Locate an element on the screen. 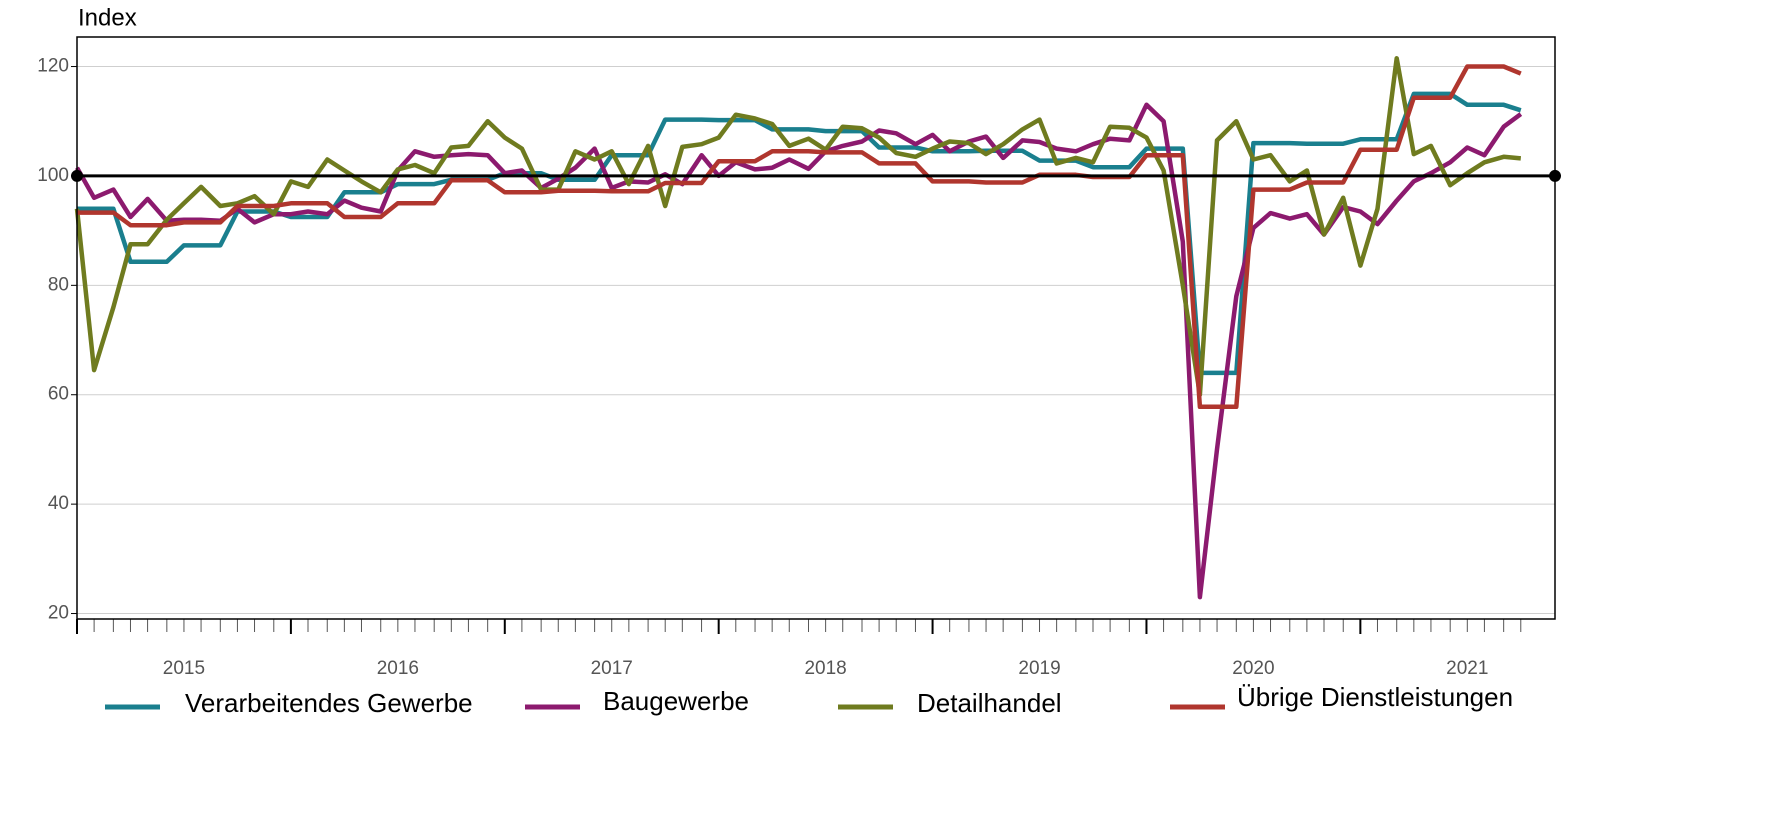  x-tick-label: 2019 is located at coordinates (1039, 668).